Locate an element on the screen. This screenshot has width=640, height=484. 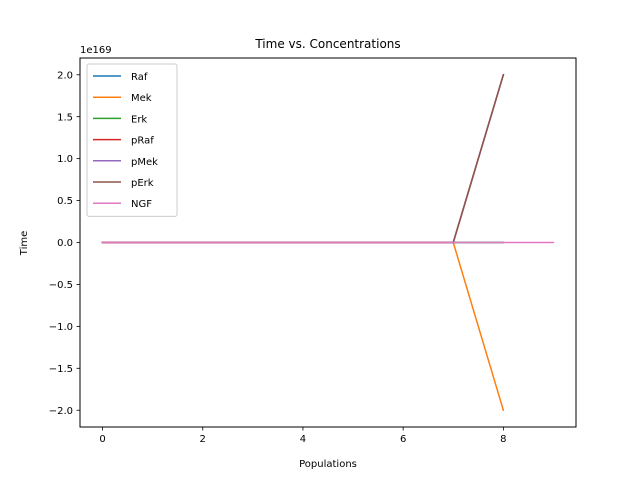
y-tick-label: 2.0 is located at coordinates (65, 75).